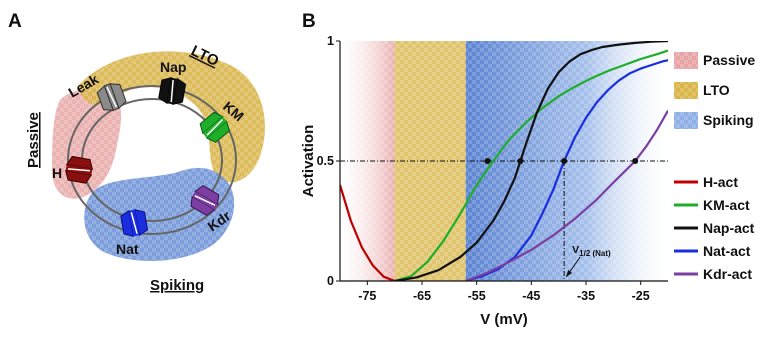  Describe the element at coordinates (33, 140) in the screenshot. I see `region-label-passive: Passive` at that location.